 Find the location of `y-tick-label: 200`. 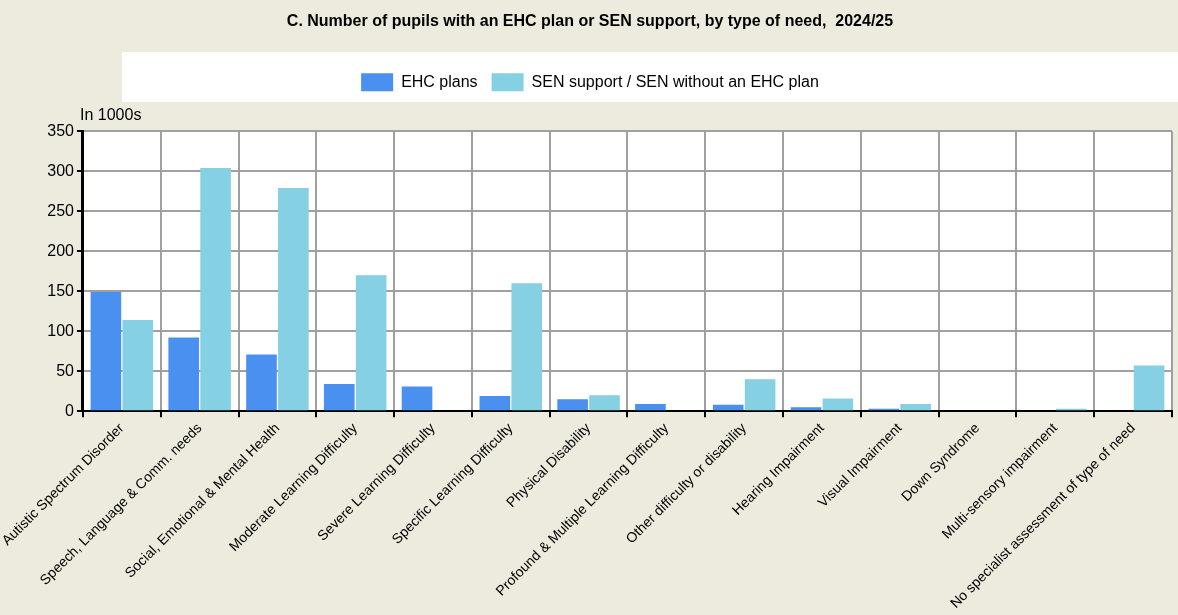

y-tick-label: 200 is located at coordinates (61, 250).